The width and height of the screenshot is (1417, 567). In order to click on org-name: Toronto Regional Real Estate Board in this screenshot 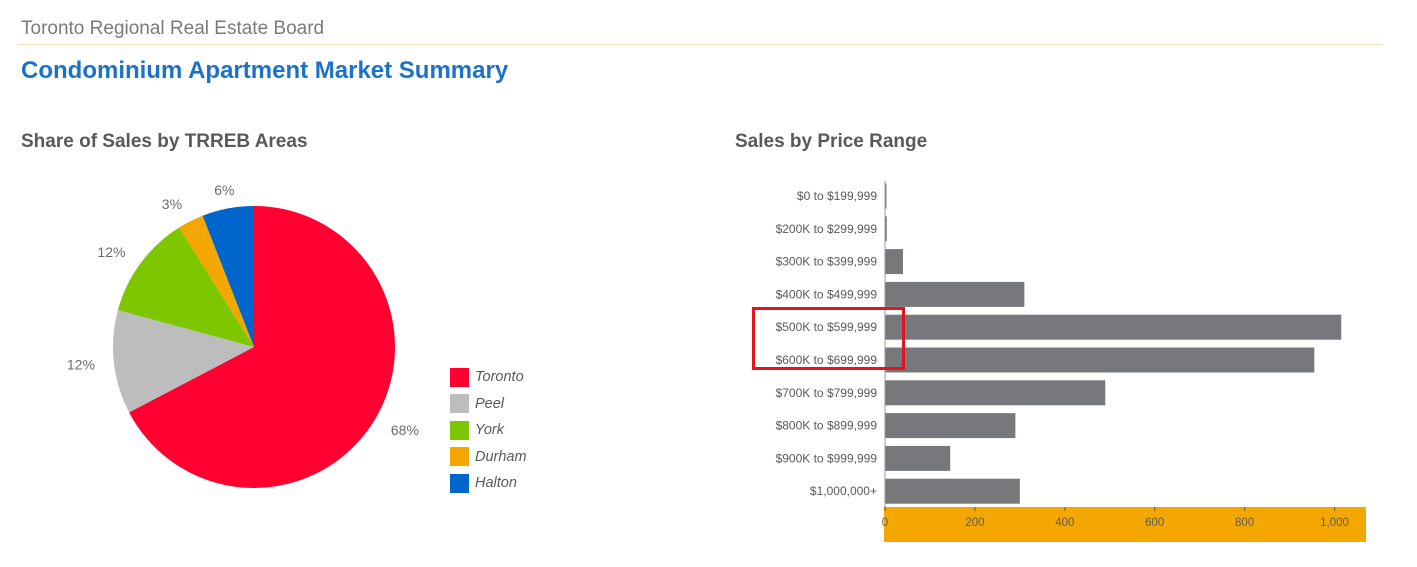, I will do `click(173, 28)`.